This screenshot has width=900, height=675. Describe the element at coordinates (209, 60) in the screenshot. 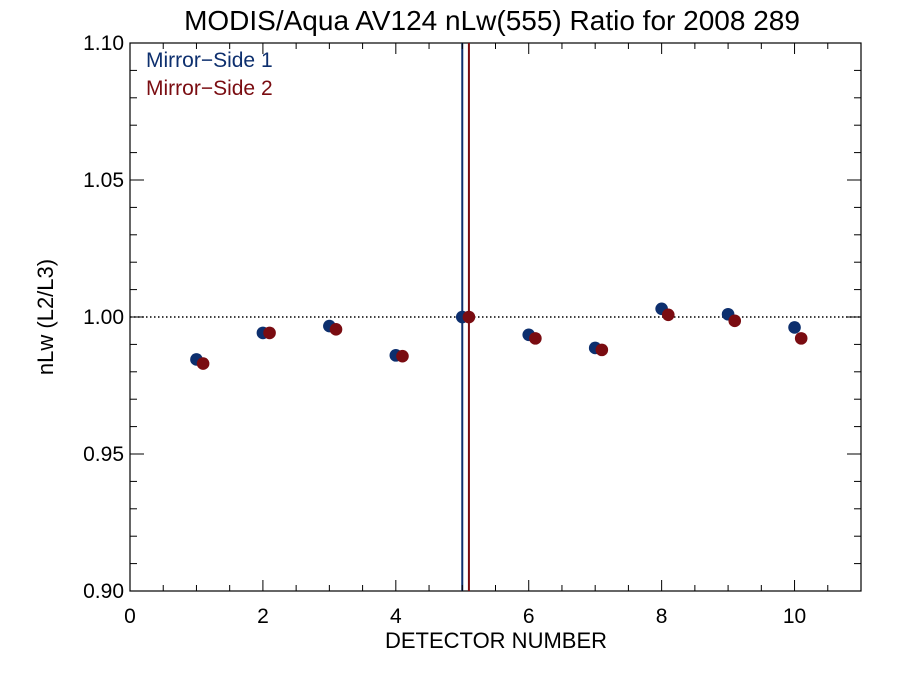

I see `legend-entry-mirror-side-1: Mirror−Side 1` at that location.